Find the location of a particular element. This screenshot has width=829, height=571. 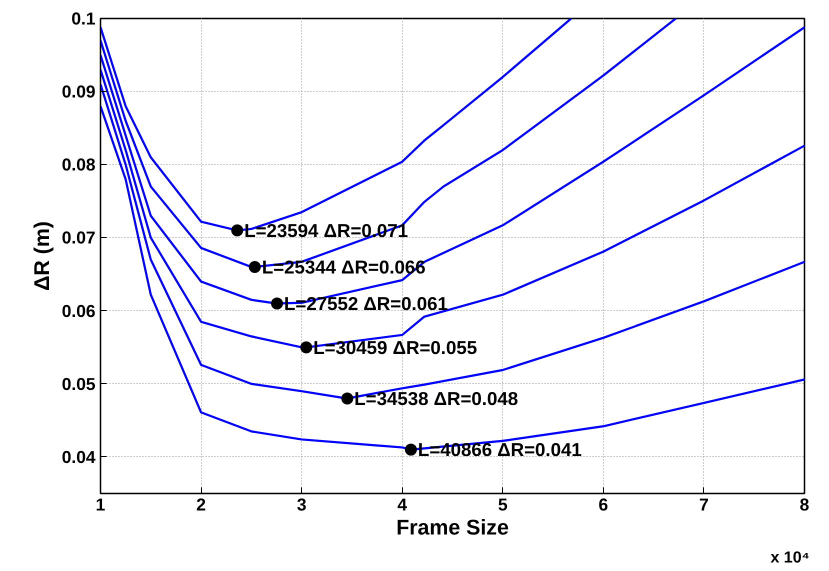

y-tick-label: 0.06 is located at coordinates (79, 310).